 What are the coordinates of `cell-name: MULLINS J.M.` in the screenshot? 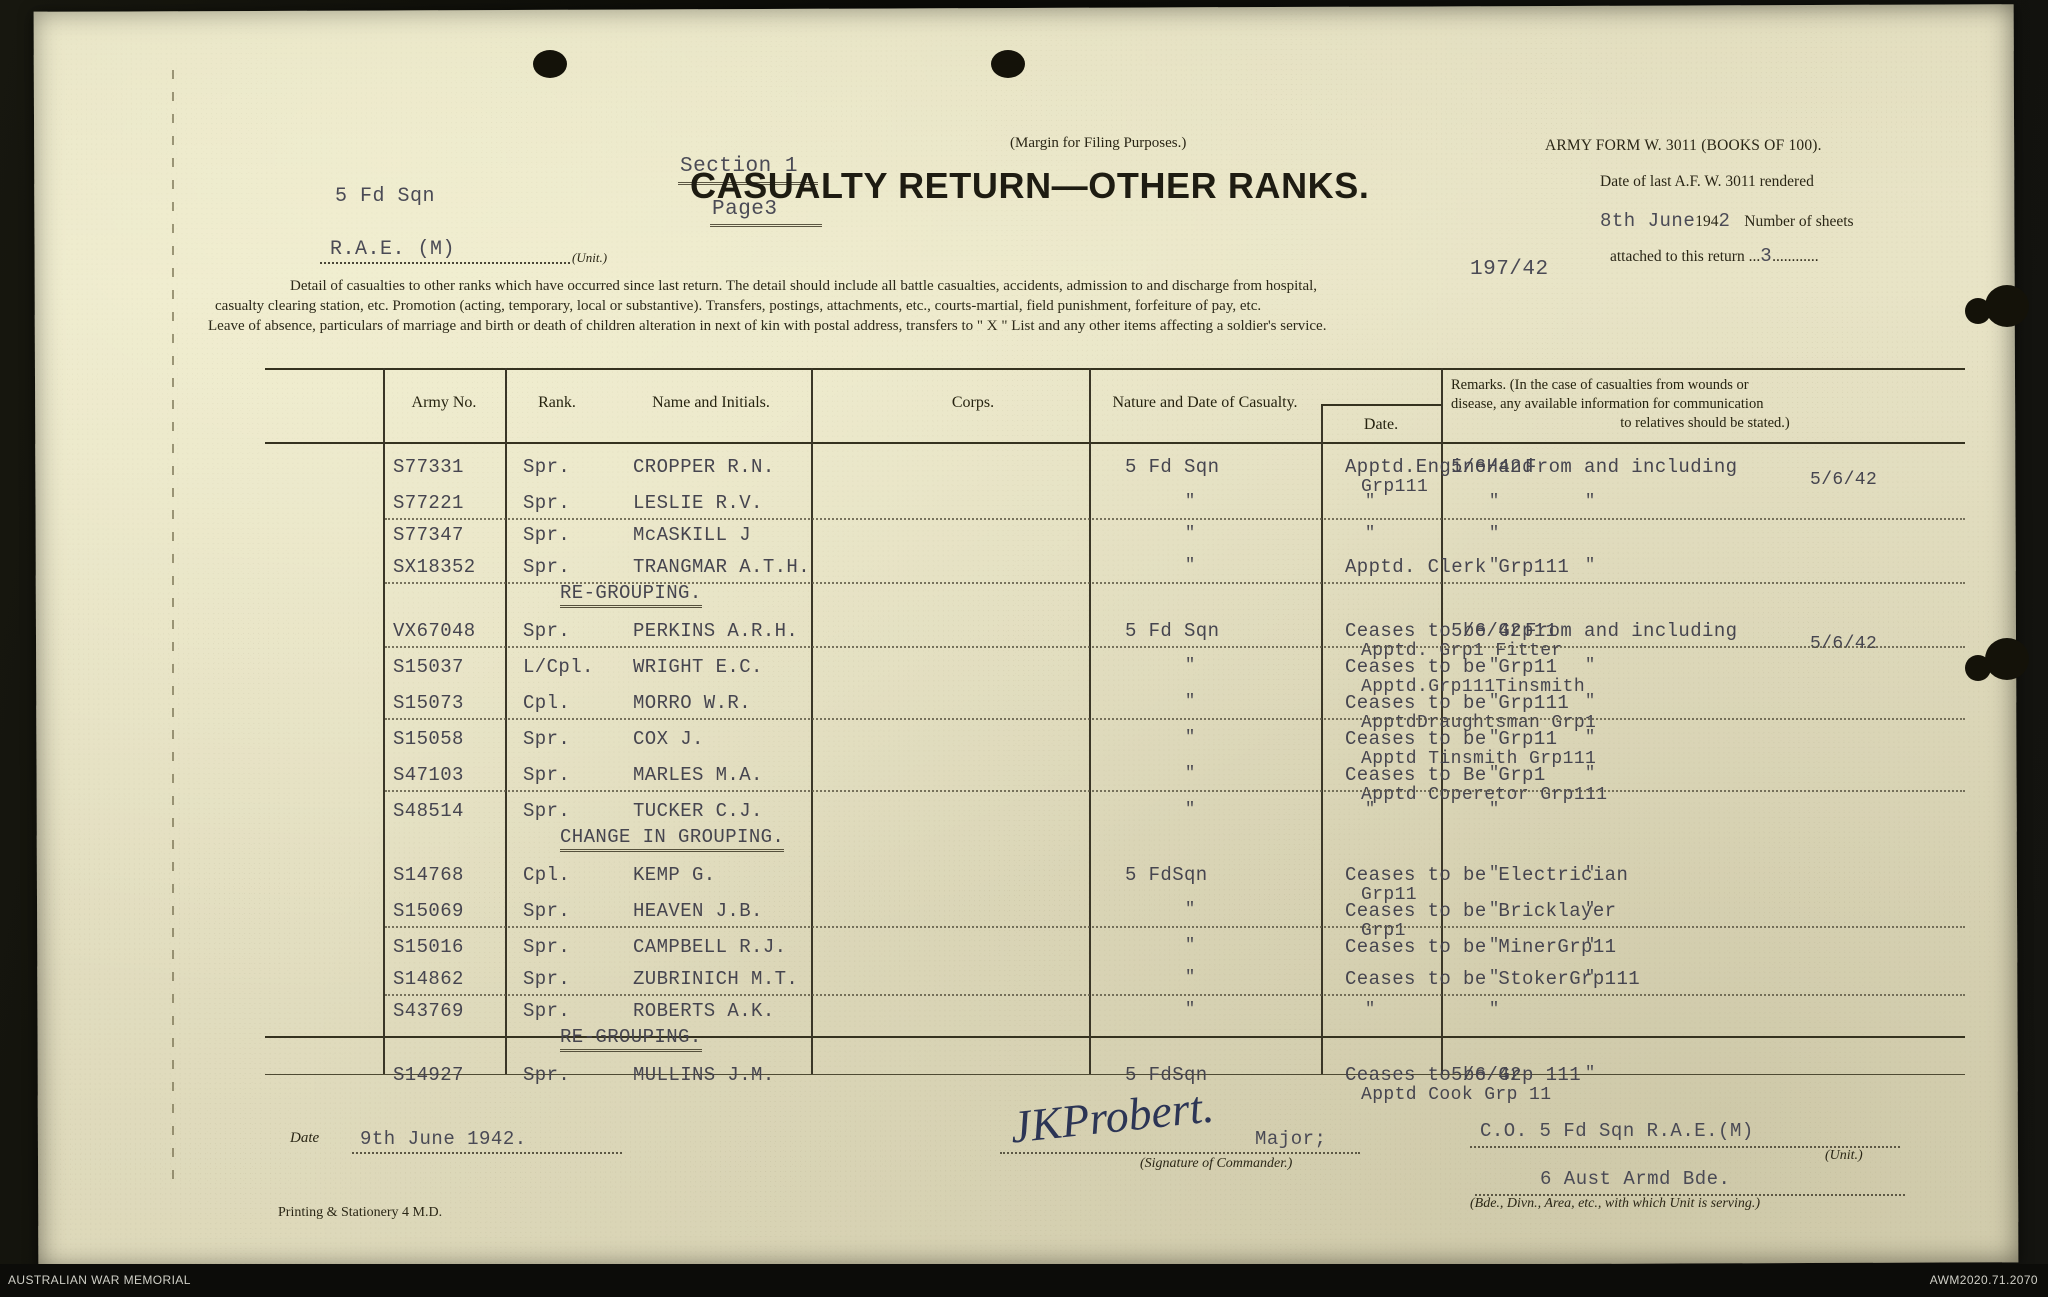 It's located at (704, 1075).